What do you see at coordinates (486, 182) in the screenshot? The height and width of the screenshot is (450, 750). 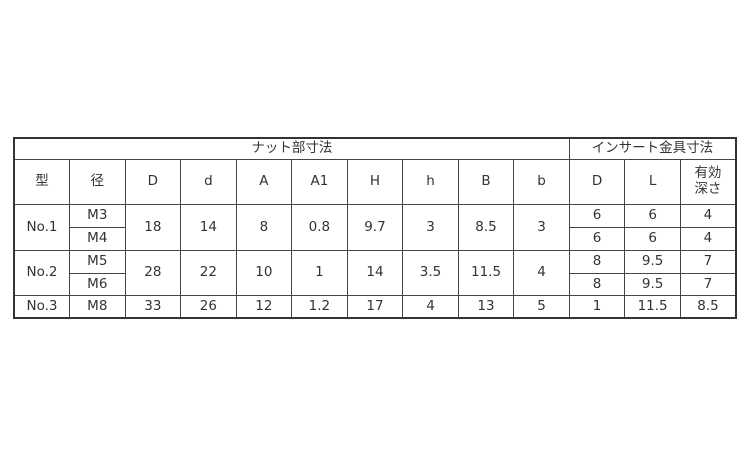 I see `col-header-B: B` at bounding box center [486, 182].